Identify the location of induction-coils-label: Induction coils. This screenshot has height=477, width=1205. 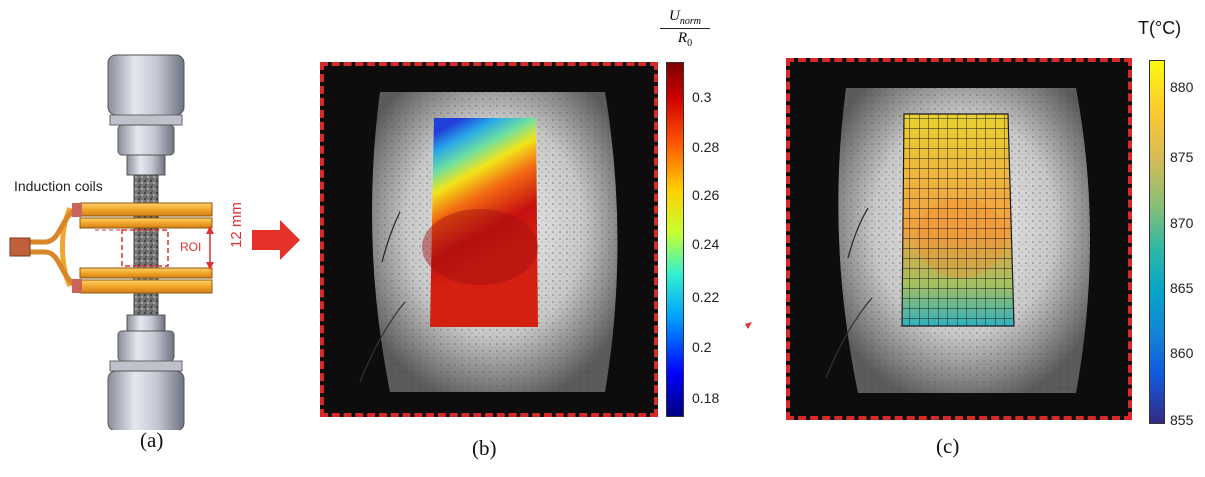
(58, 186).